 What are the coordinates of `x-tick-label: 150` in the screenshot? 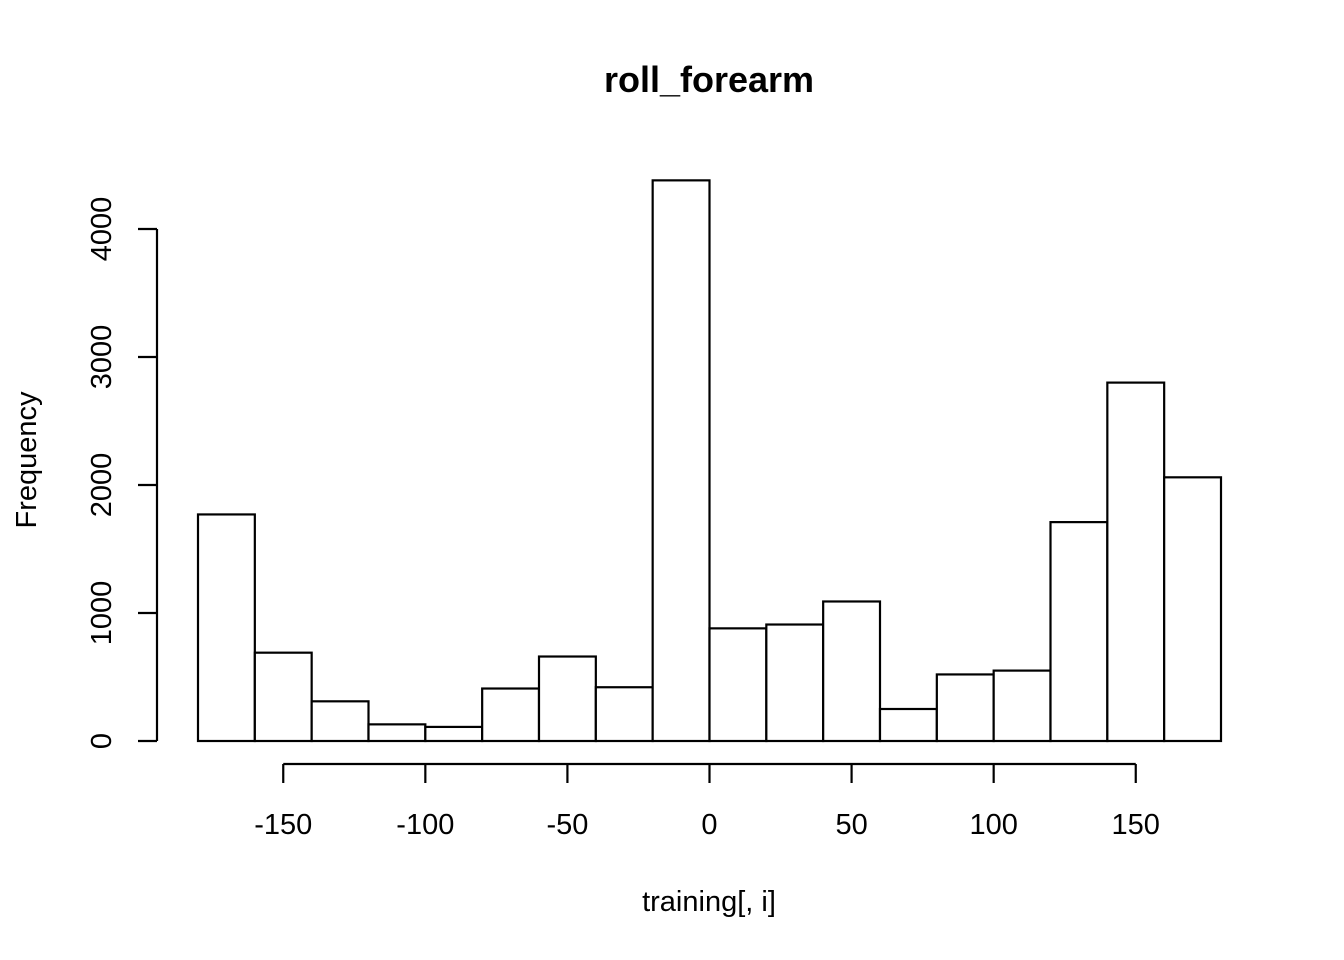 It's located at (1136, 825).